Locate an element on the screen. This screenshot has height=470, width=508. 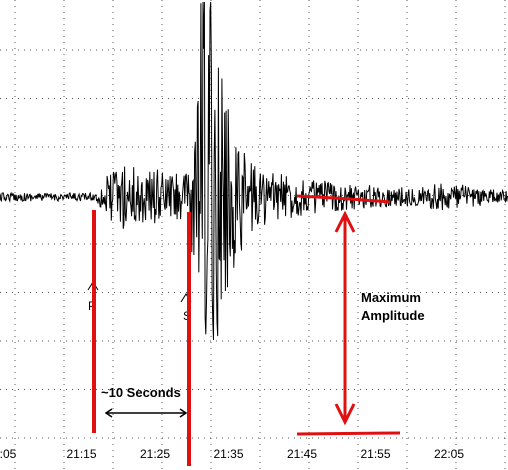
x-tick-label: 21:15 is located at coordinates (81, 454).